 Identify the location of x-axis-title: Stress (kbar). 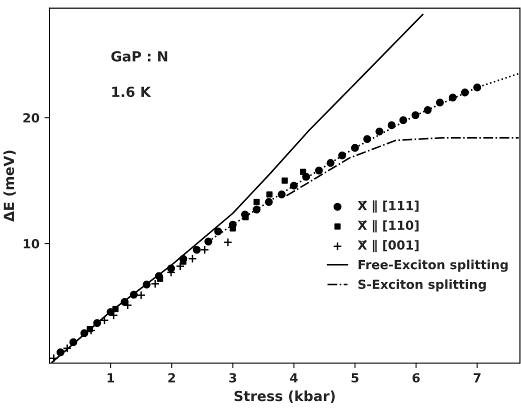
(284, 396).